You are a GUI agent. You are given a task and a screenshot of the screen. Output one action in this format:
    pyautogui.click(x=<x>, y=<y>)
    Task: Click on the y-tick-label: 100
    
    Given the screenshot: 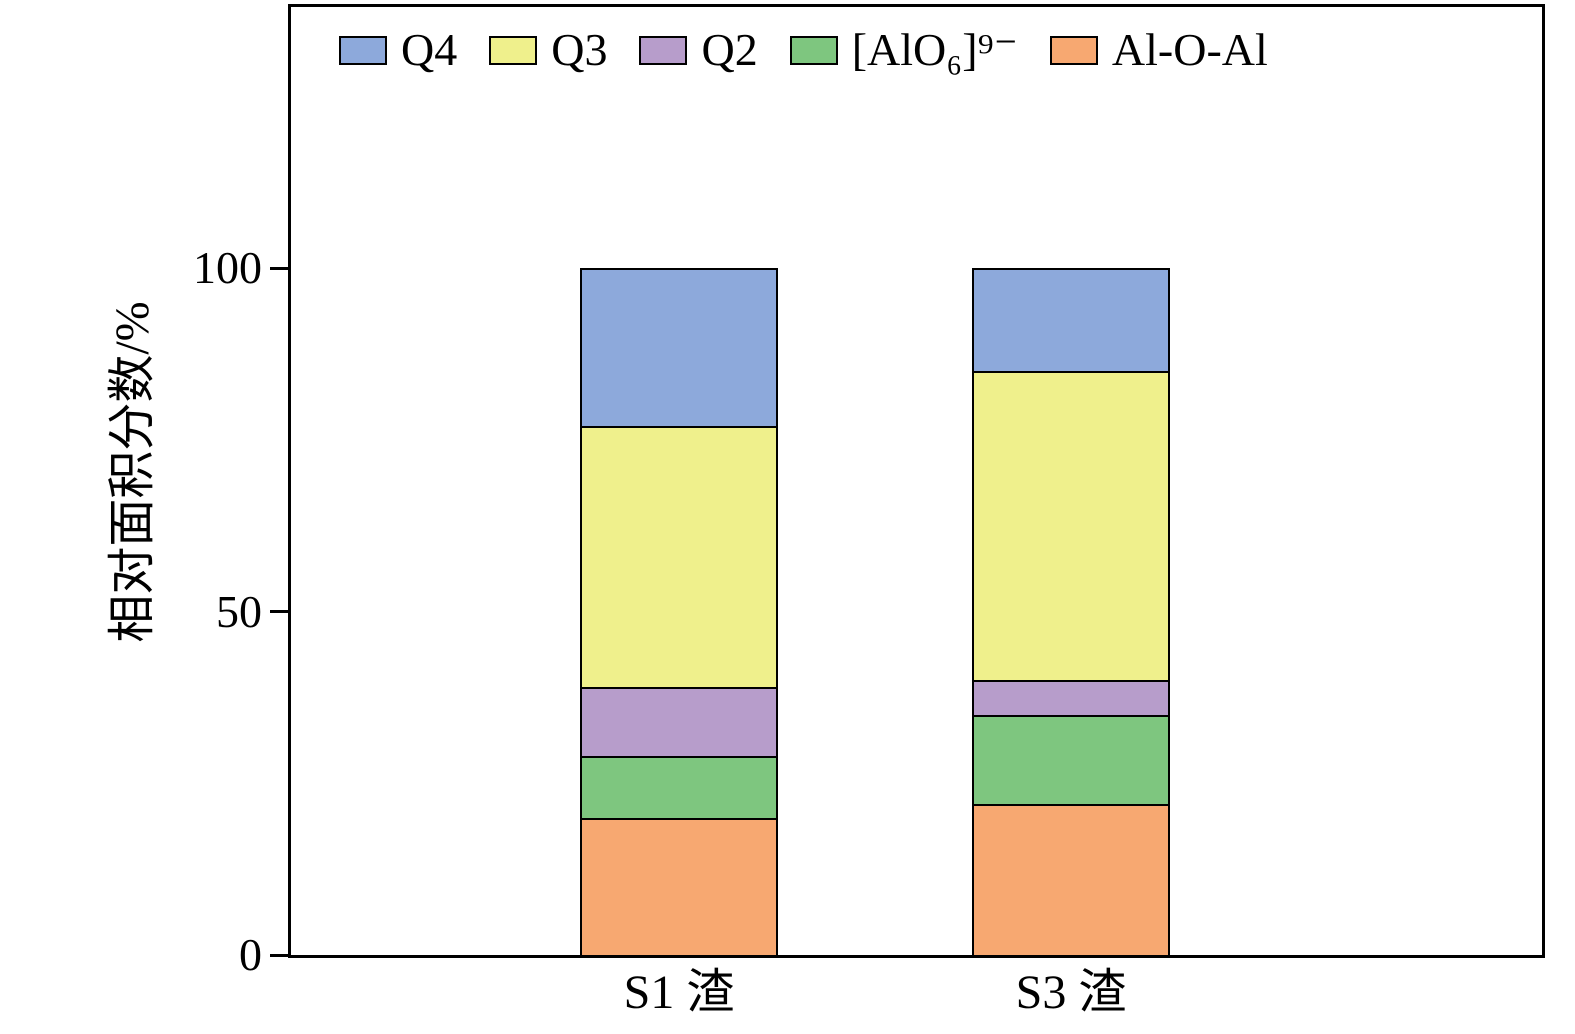 What is the action you would take?
    pyautogui.click(x=227, y=268)
    